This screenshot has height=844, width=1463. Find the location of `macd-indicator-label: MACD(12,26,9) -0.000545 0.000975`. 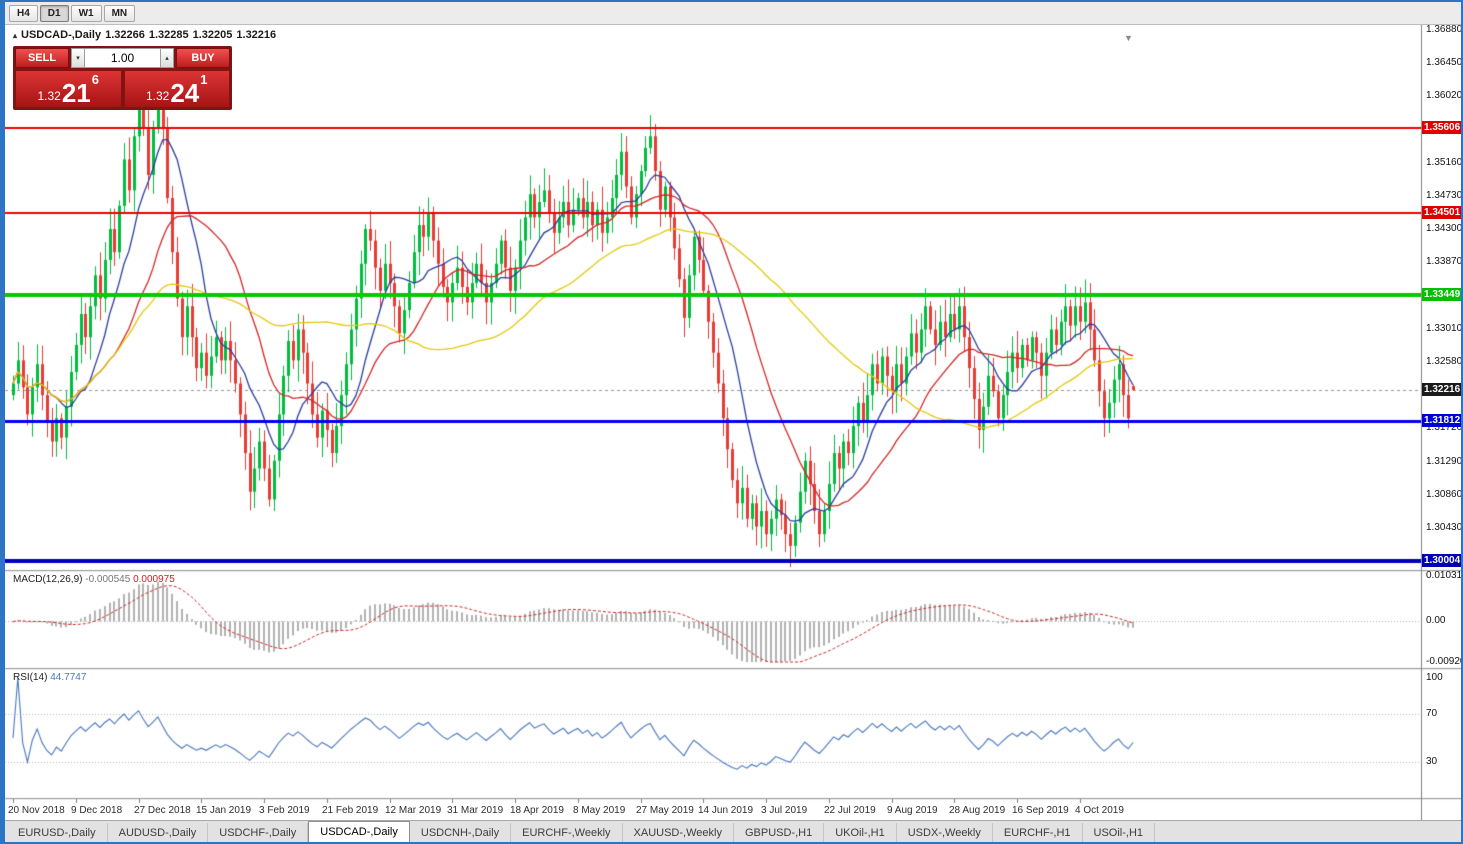

macd-indicator-label: MACD(12,26,9) -0.000545 0.000975 is located at coordinates (94, 579).